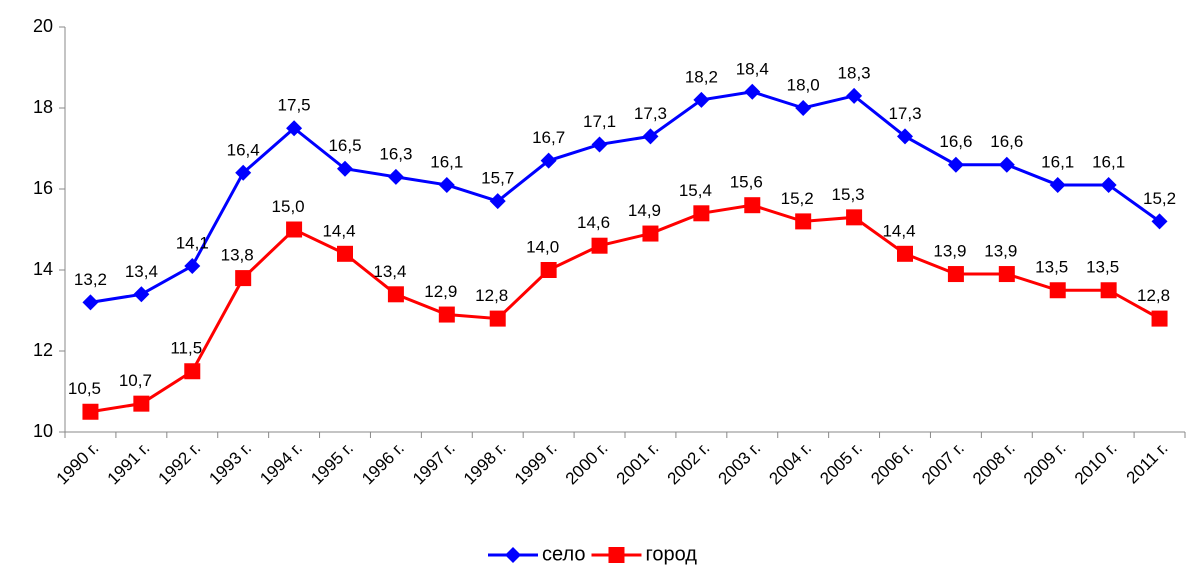 The width and height of the screenshot is (1204, 571). What do you see at coordinates (790, 464) in the screenshot?
I see `x-tick-label: 2004 г.` at bounding box center [790, 464].